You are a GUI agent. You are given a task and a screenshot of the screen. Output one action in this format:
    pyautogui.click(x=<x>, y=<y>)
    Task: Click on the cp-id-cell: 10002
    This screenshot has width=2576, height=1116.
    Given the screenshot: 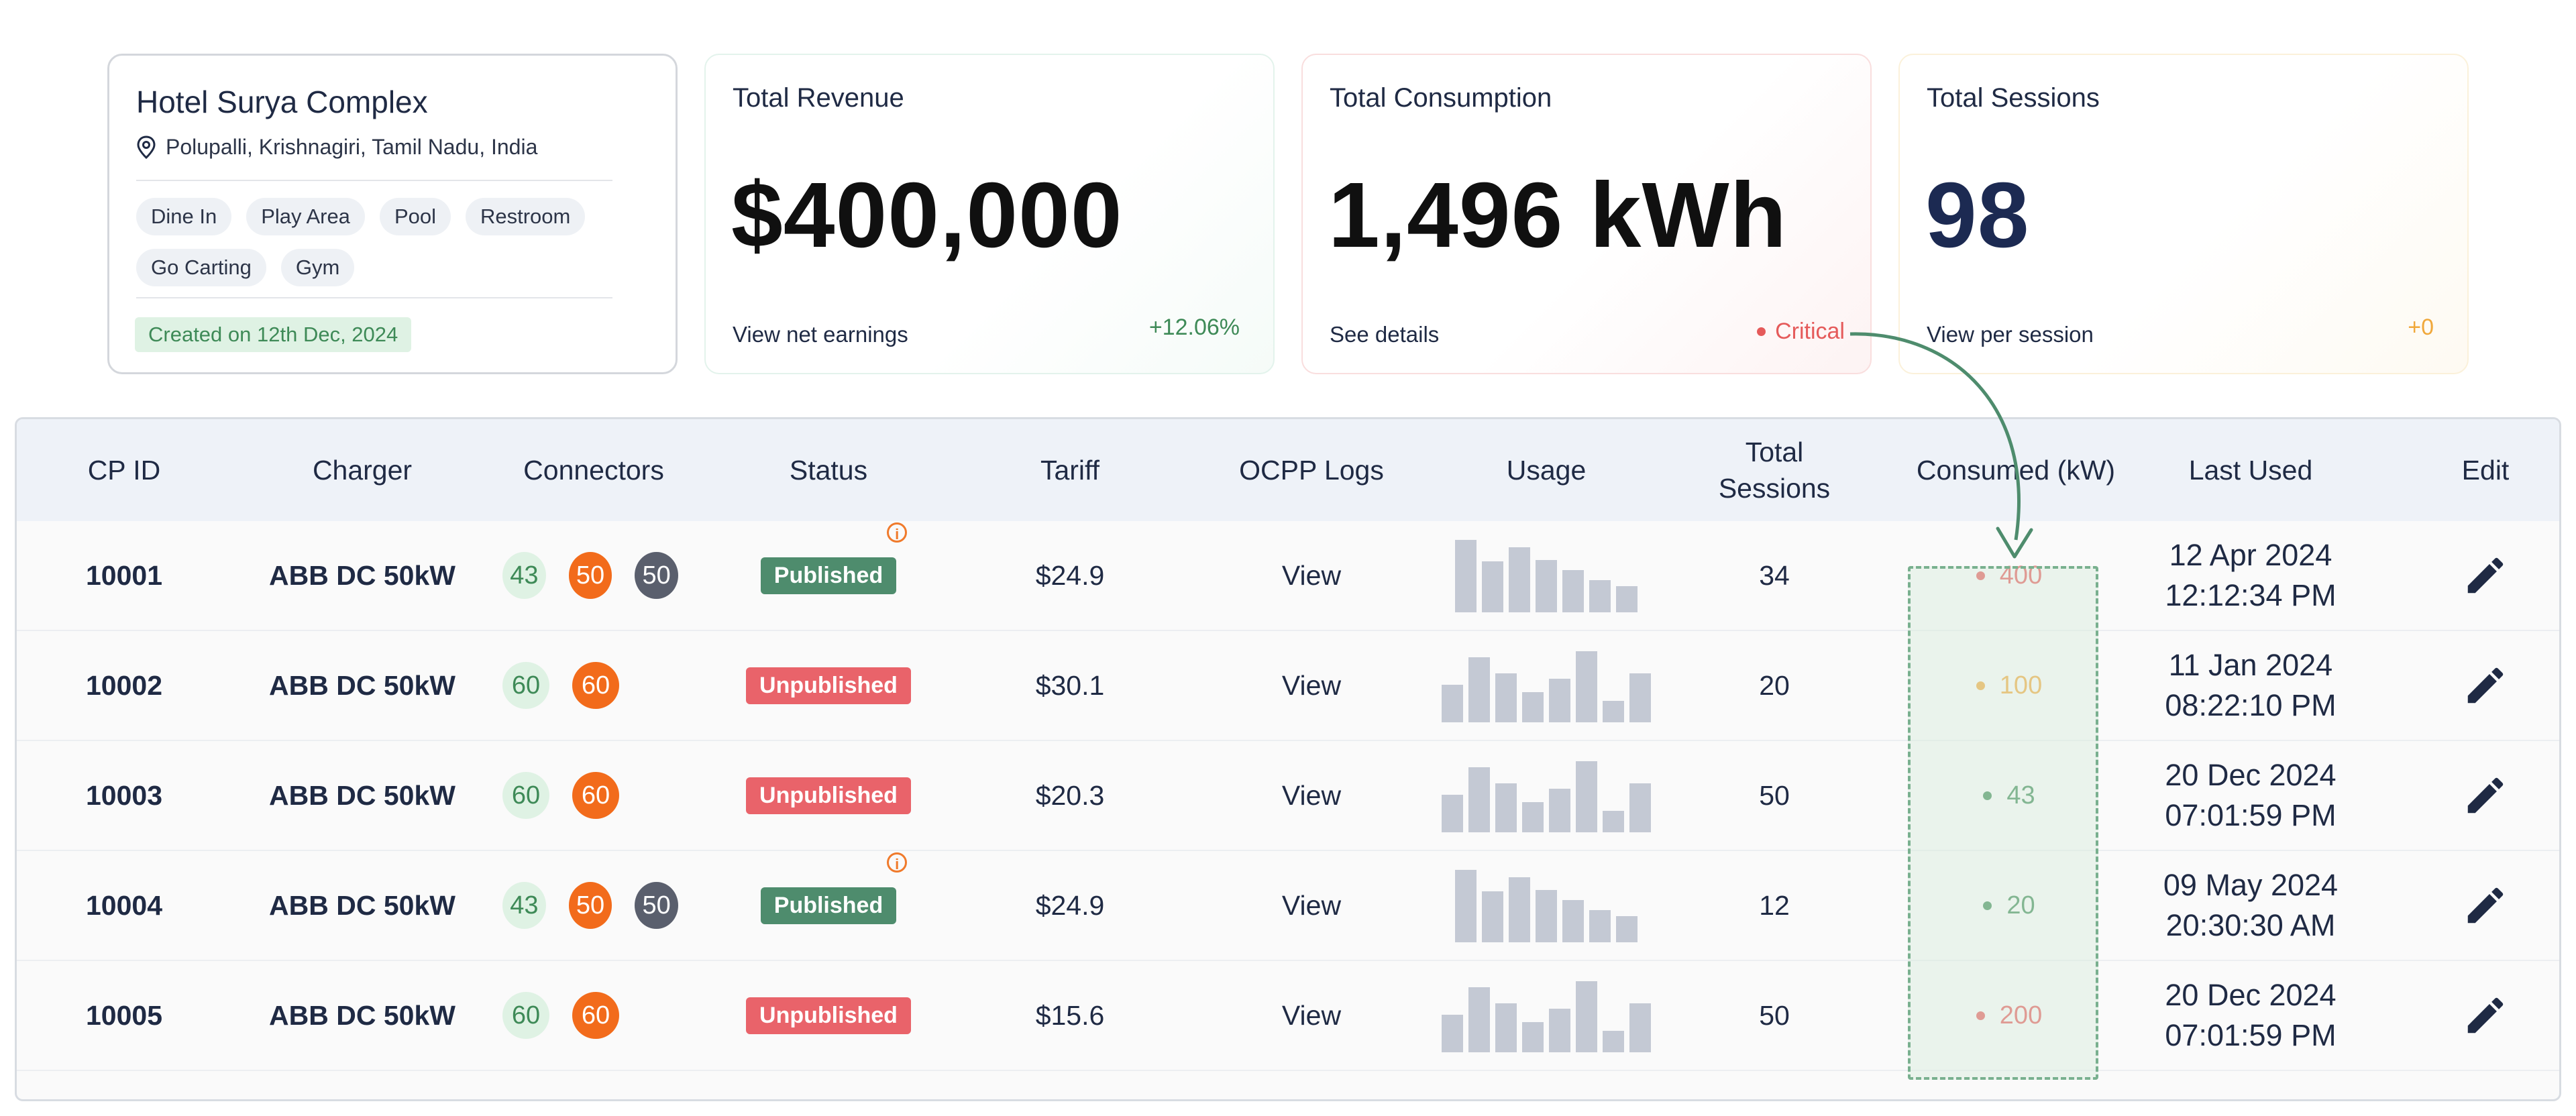 What is the action you would take?
    pyautogui.click(x=123, y=685)
    